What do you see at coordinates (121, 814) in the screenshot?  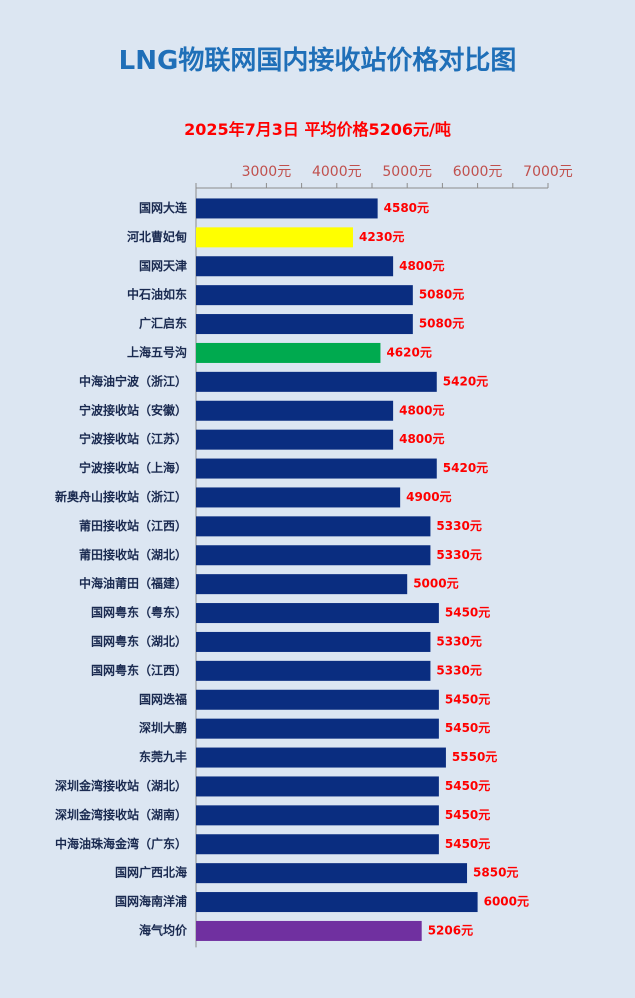 I see `category-label: 深圳金湾接收站（湖南）` at bounding box center [121, 814].